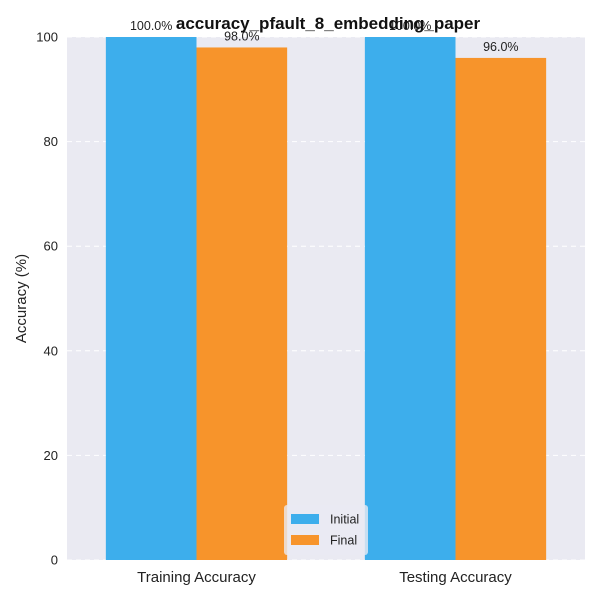 Image resolution: width=600 pixels, height=600 pixels. What do you see at coordinates (54, 560) in the screenshot?
I see `y-tick-label-0: 0` at bounding box center [54, 560].